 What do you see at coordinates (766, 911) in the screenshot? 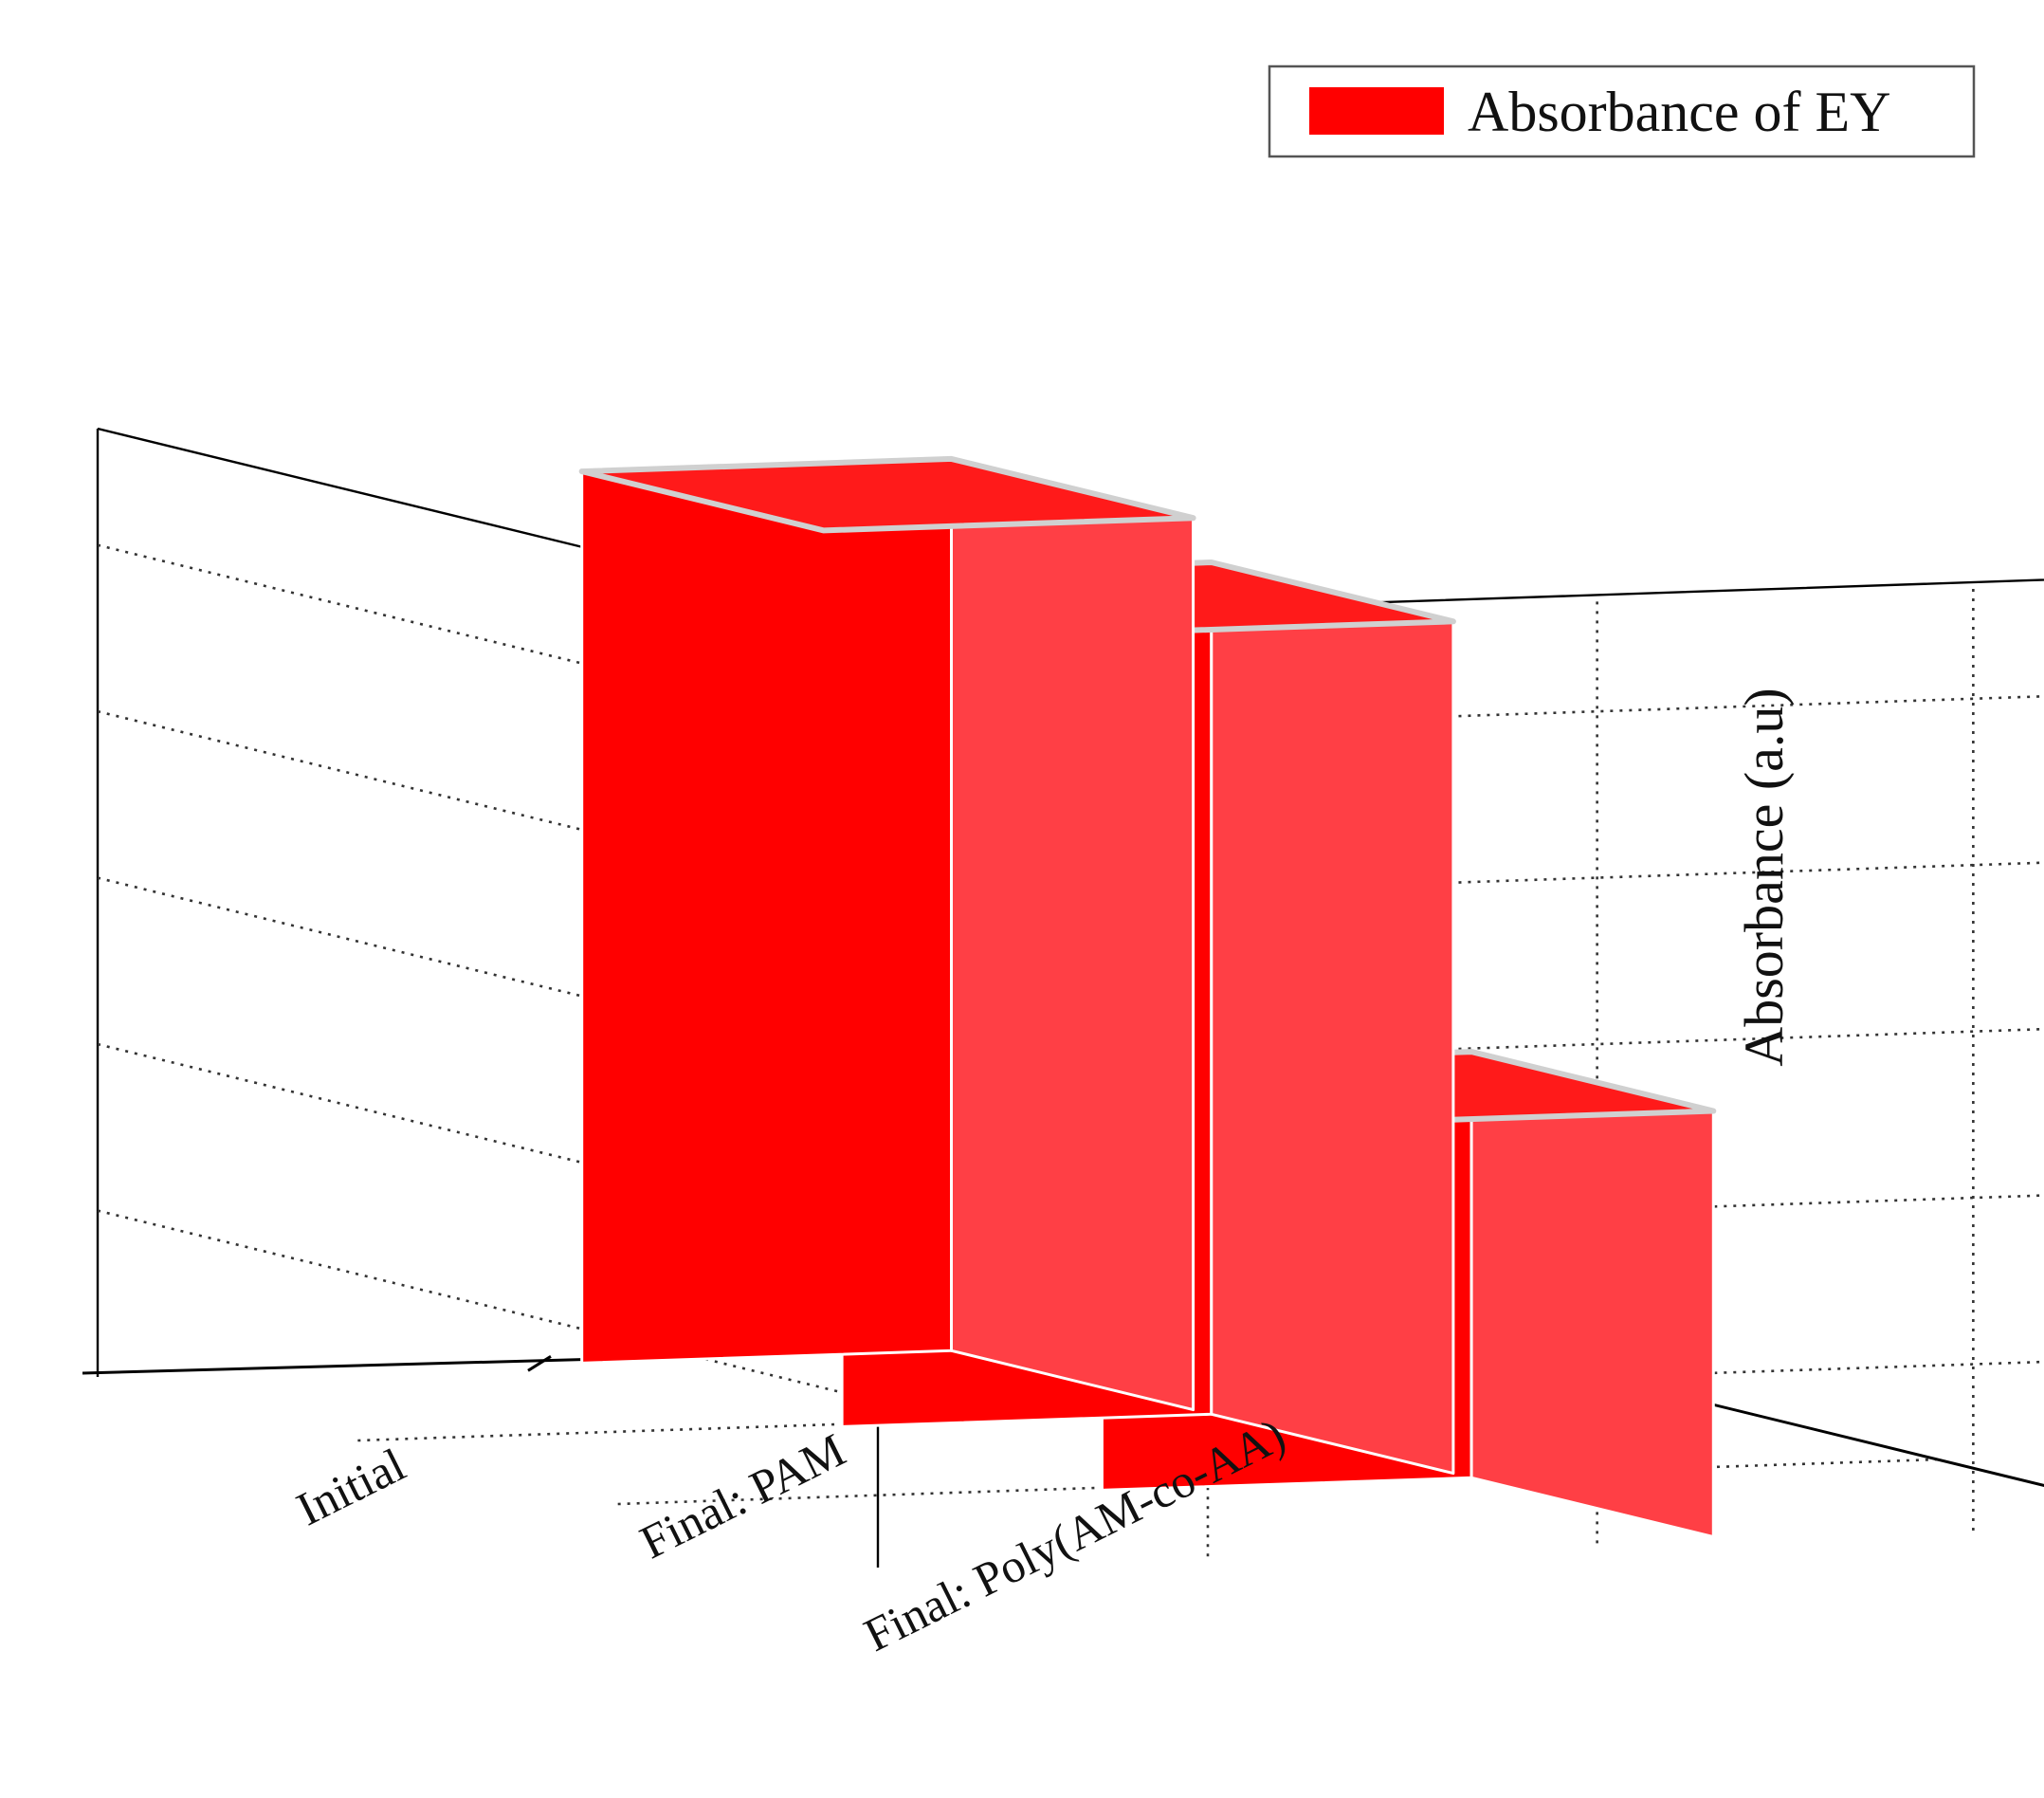
I see `bar-front-face` at bounding box center [766, 911].